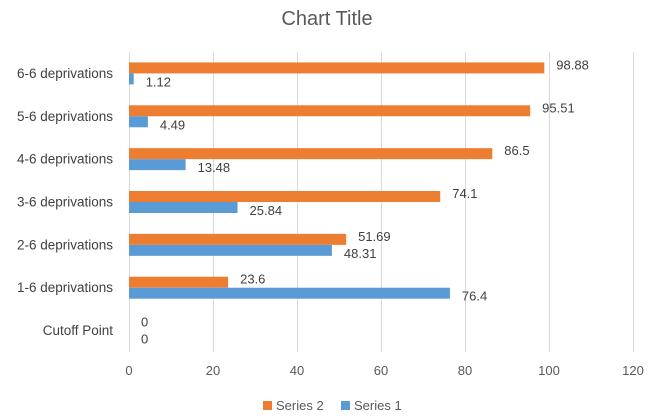 The height and width of the screenshot is (419, 654). Describe the element at coordinates (378, 405) in the screenshot. I see `legend-label: Series 1` at that location.